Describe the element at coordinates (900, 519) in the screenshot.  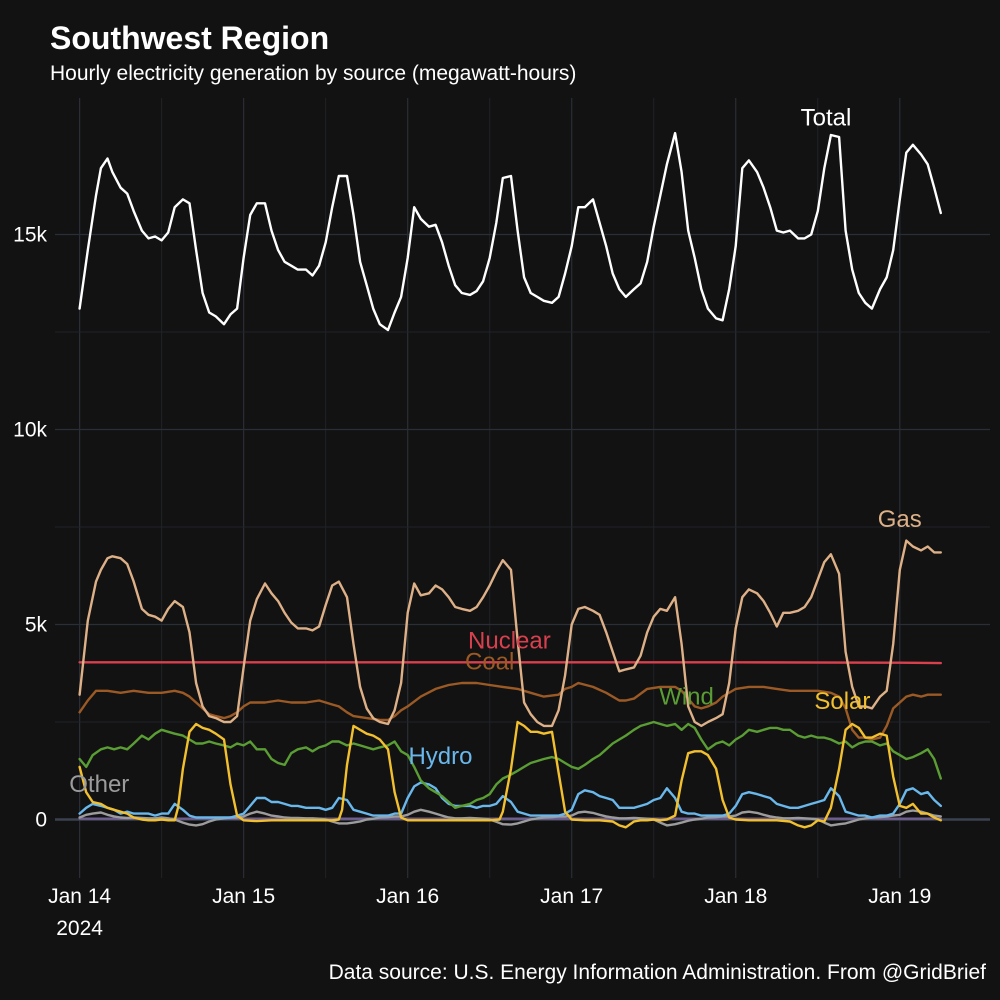
I see `series-label-gas: Gas` at that location.